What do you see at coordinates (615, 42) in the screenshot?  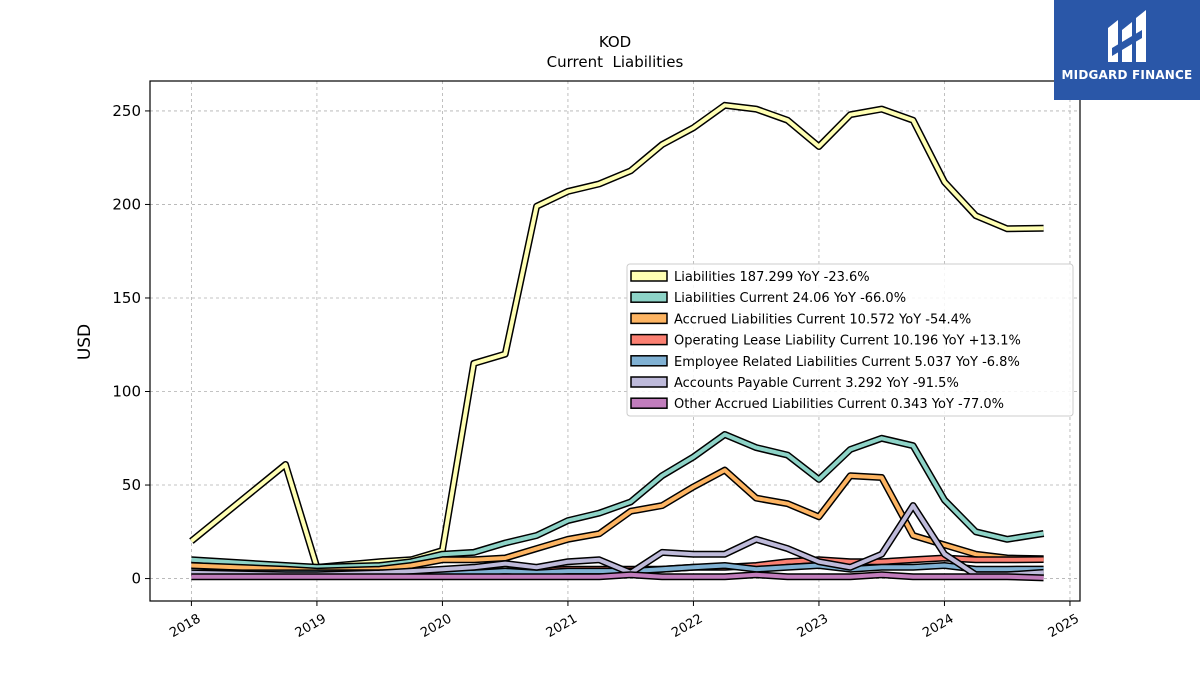 I see `chart-title: KOD` at bounding box center [615, 42].